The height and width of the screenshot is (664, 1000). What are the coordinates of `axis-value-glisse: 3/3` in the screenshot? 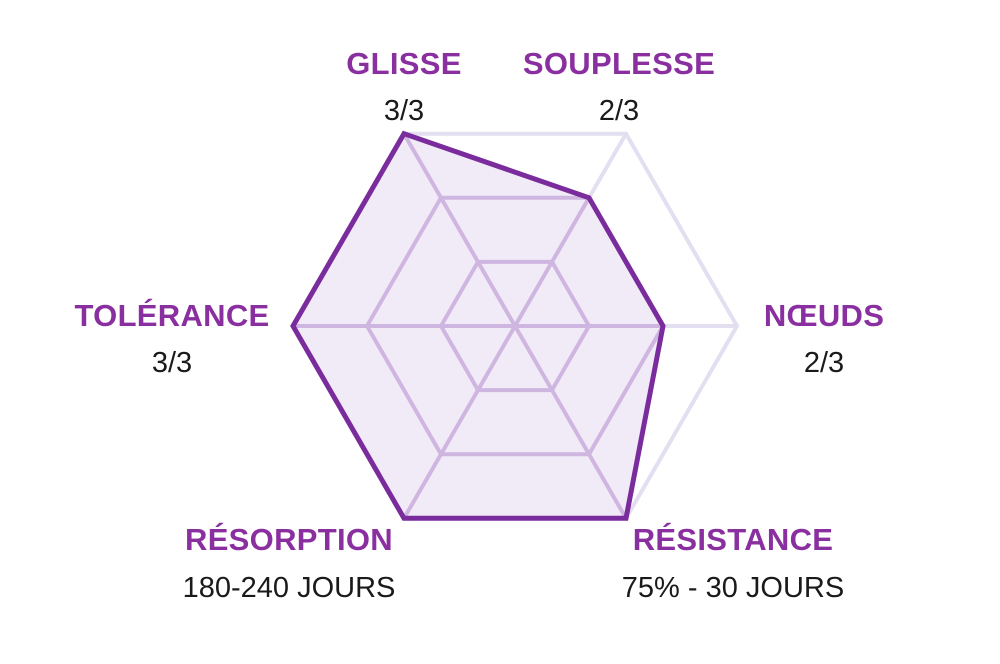 It's located at (404, 111).